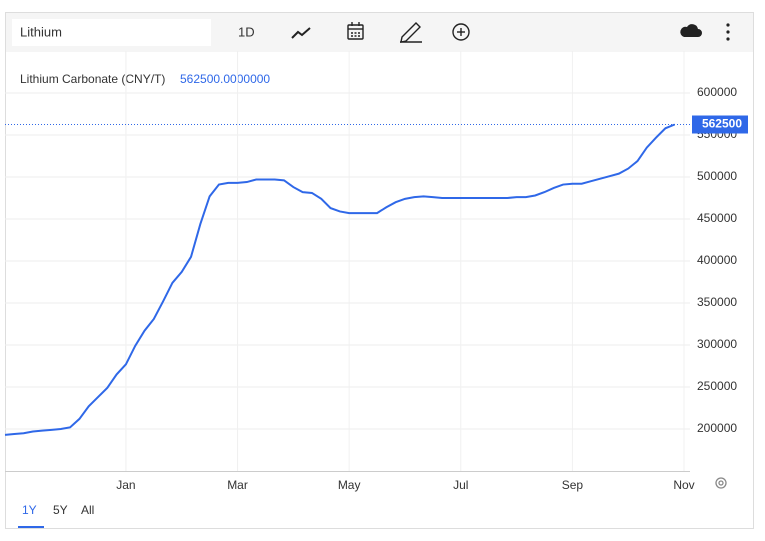  I want to click on x-tick-label: Jan, so click(125, 485).